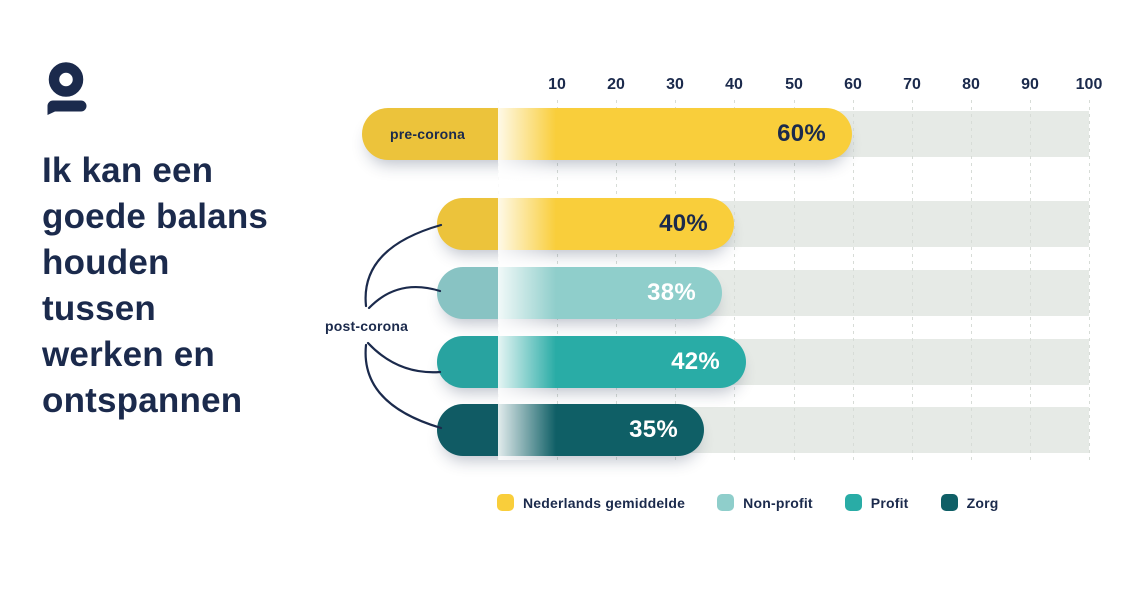 Image resolution: width=1140 pixels, height=600 pixels. I want to click on chart-title-line: werken en, so click(128, 354).